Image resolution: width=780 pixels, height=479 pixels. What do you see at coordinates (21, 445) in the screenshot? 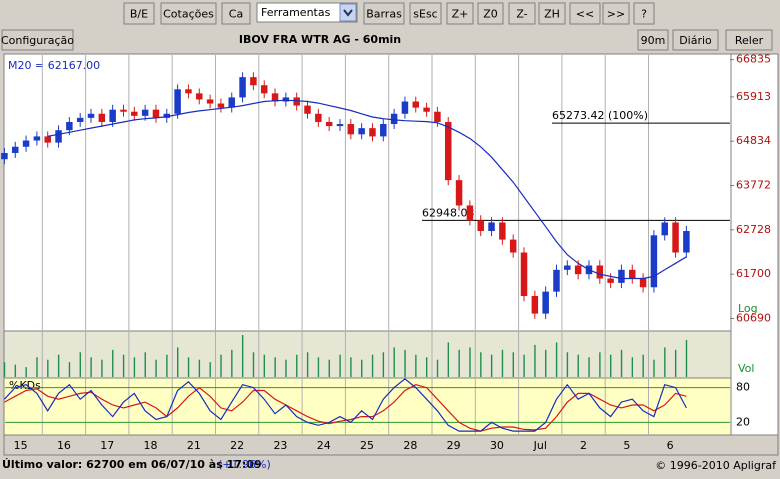
I see `x-tick-label: 15` at bounding box center [21, 445].